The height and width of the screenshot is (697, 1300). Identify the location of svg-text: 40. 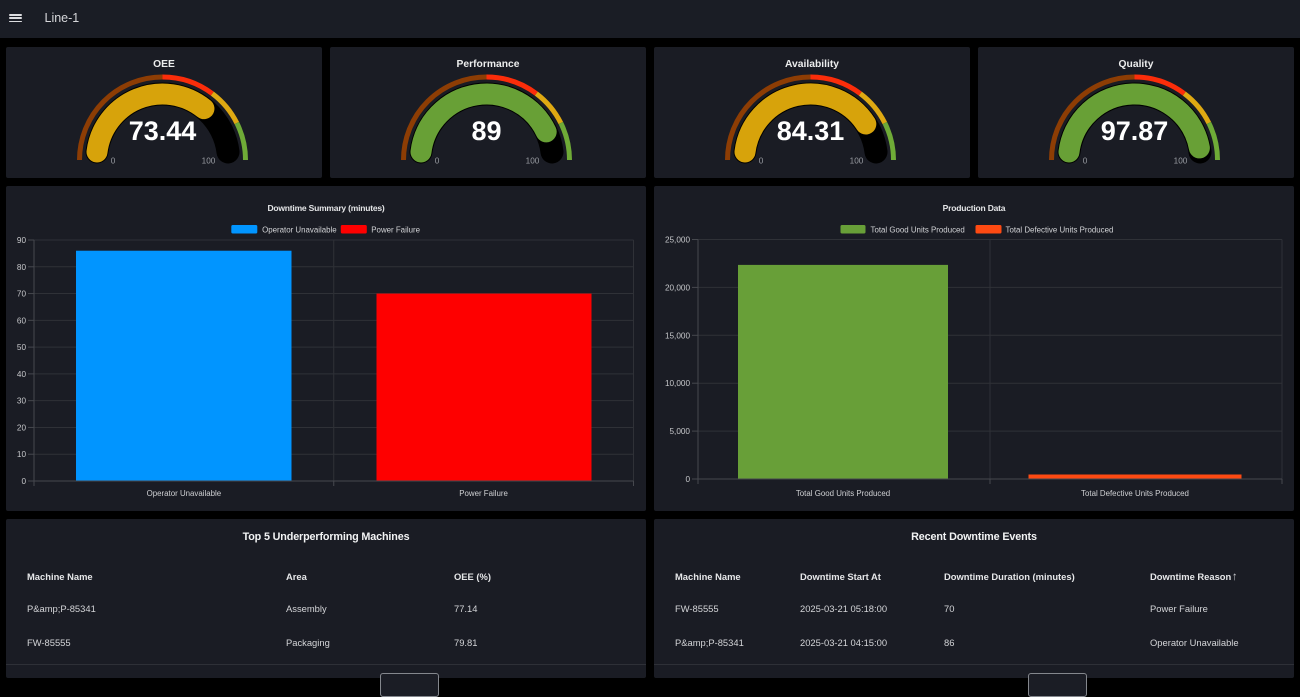
(22, 374).